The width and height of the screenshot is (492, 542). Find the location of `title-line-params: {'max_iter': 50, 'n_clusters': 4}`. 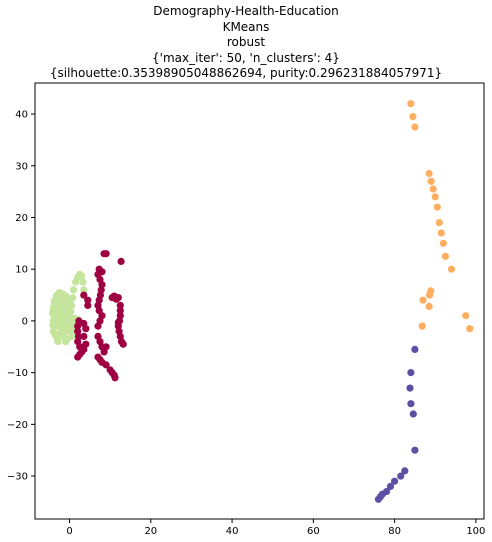

title-line-params: {'max_iter': 50, 'n_clusters': 4} is located at coordinates (246, 57).